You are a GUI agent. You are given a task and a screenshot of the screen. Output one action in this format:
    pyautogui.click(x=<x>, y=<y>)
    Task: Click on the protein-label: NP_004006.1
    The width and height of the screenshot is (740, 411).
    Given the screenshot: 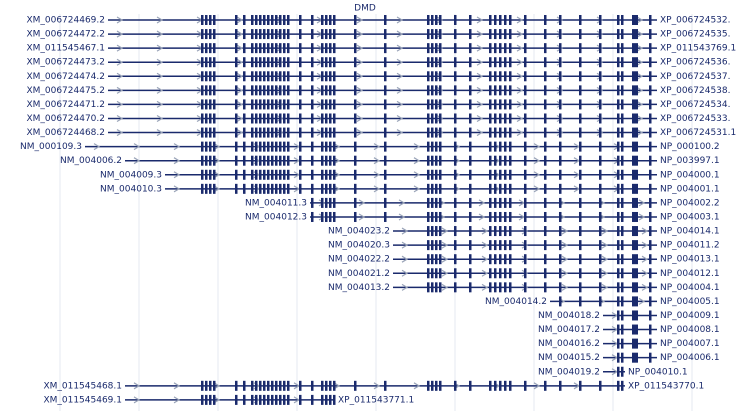 What is the action you would take?
    pyautogui.click(x=690, y=358)
    